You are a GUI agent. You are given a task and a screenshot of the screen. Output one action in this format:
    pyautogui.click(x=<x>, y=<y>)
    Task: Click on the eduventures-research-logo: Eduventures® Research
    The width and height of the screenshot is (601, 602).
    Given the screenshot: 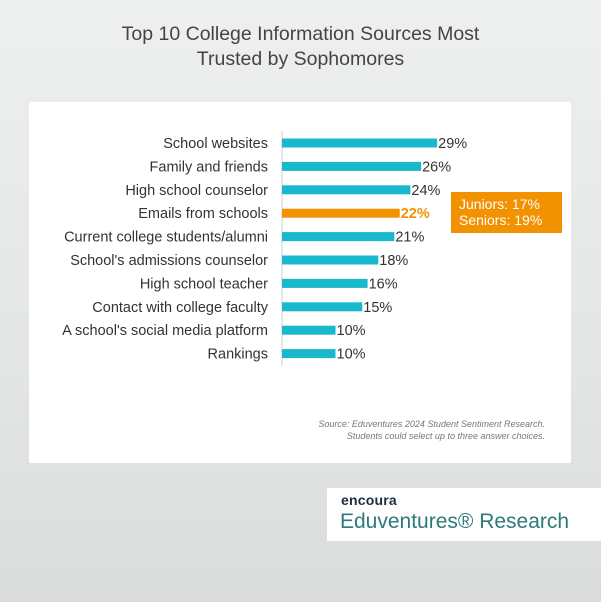 What is the action you would take?
    pyautogui.click(x=455, y=521)
    